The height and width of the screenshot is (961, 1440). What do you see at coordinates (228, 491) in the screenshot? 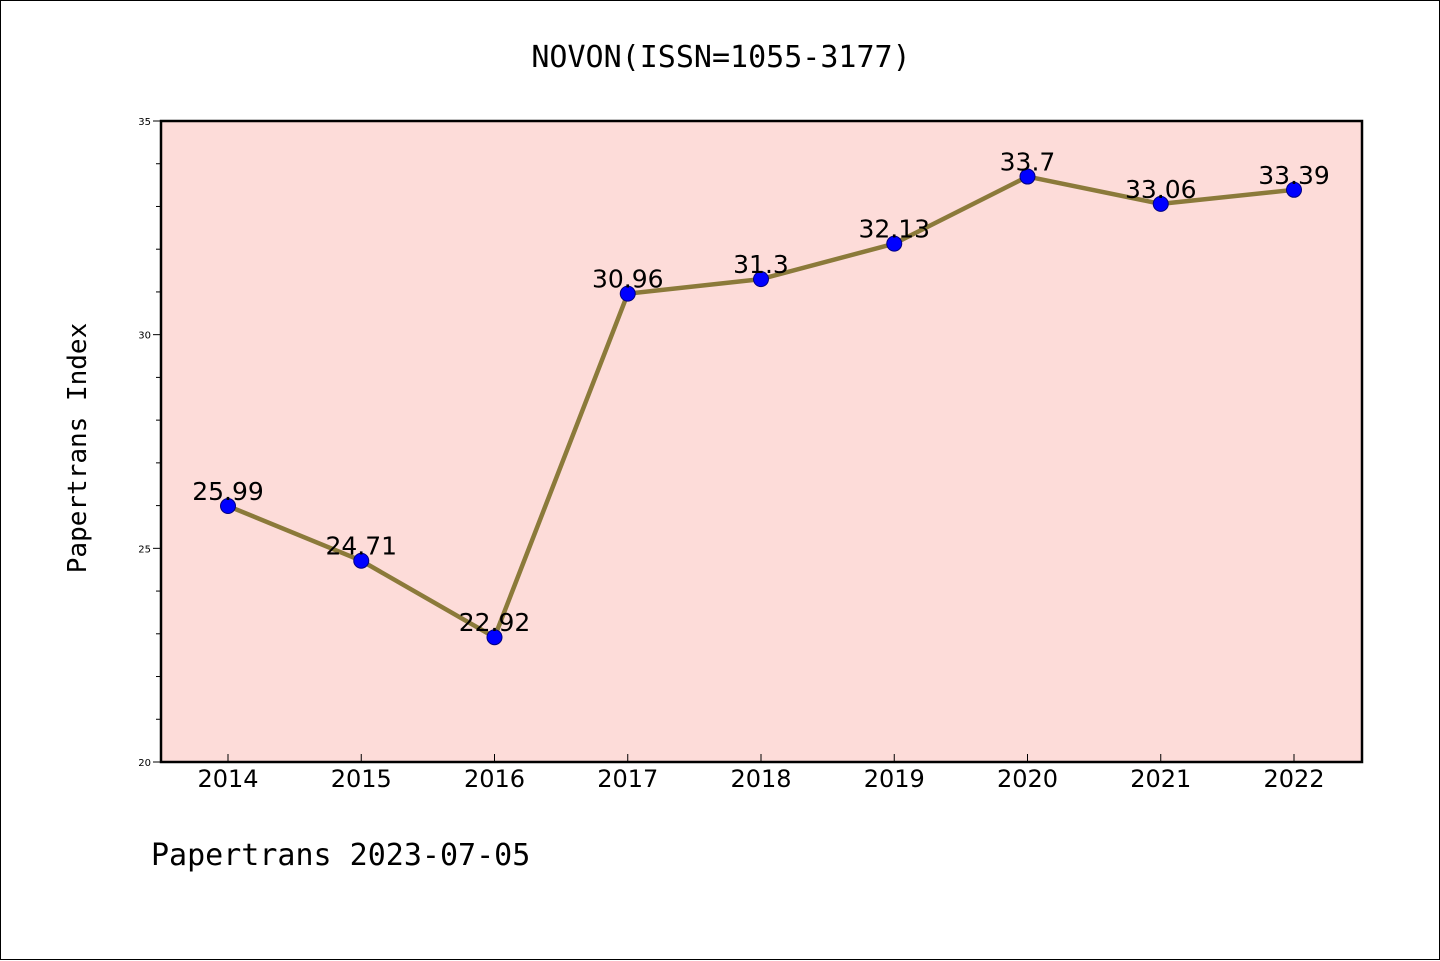
I see `data-label: 25.99` at bounding box center [228, 491].